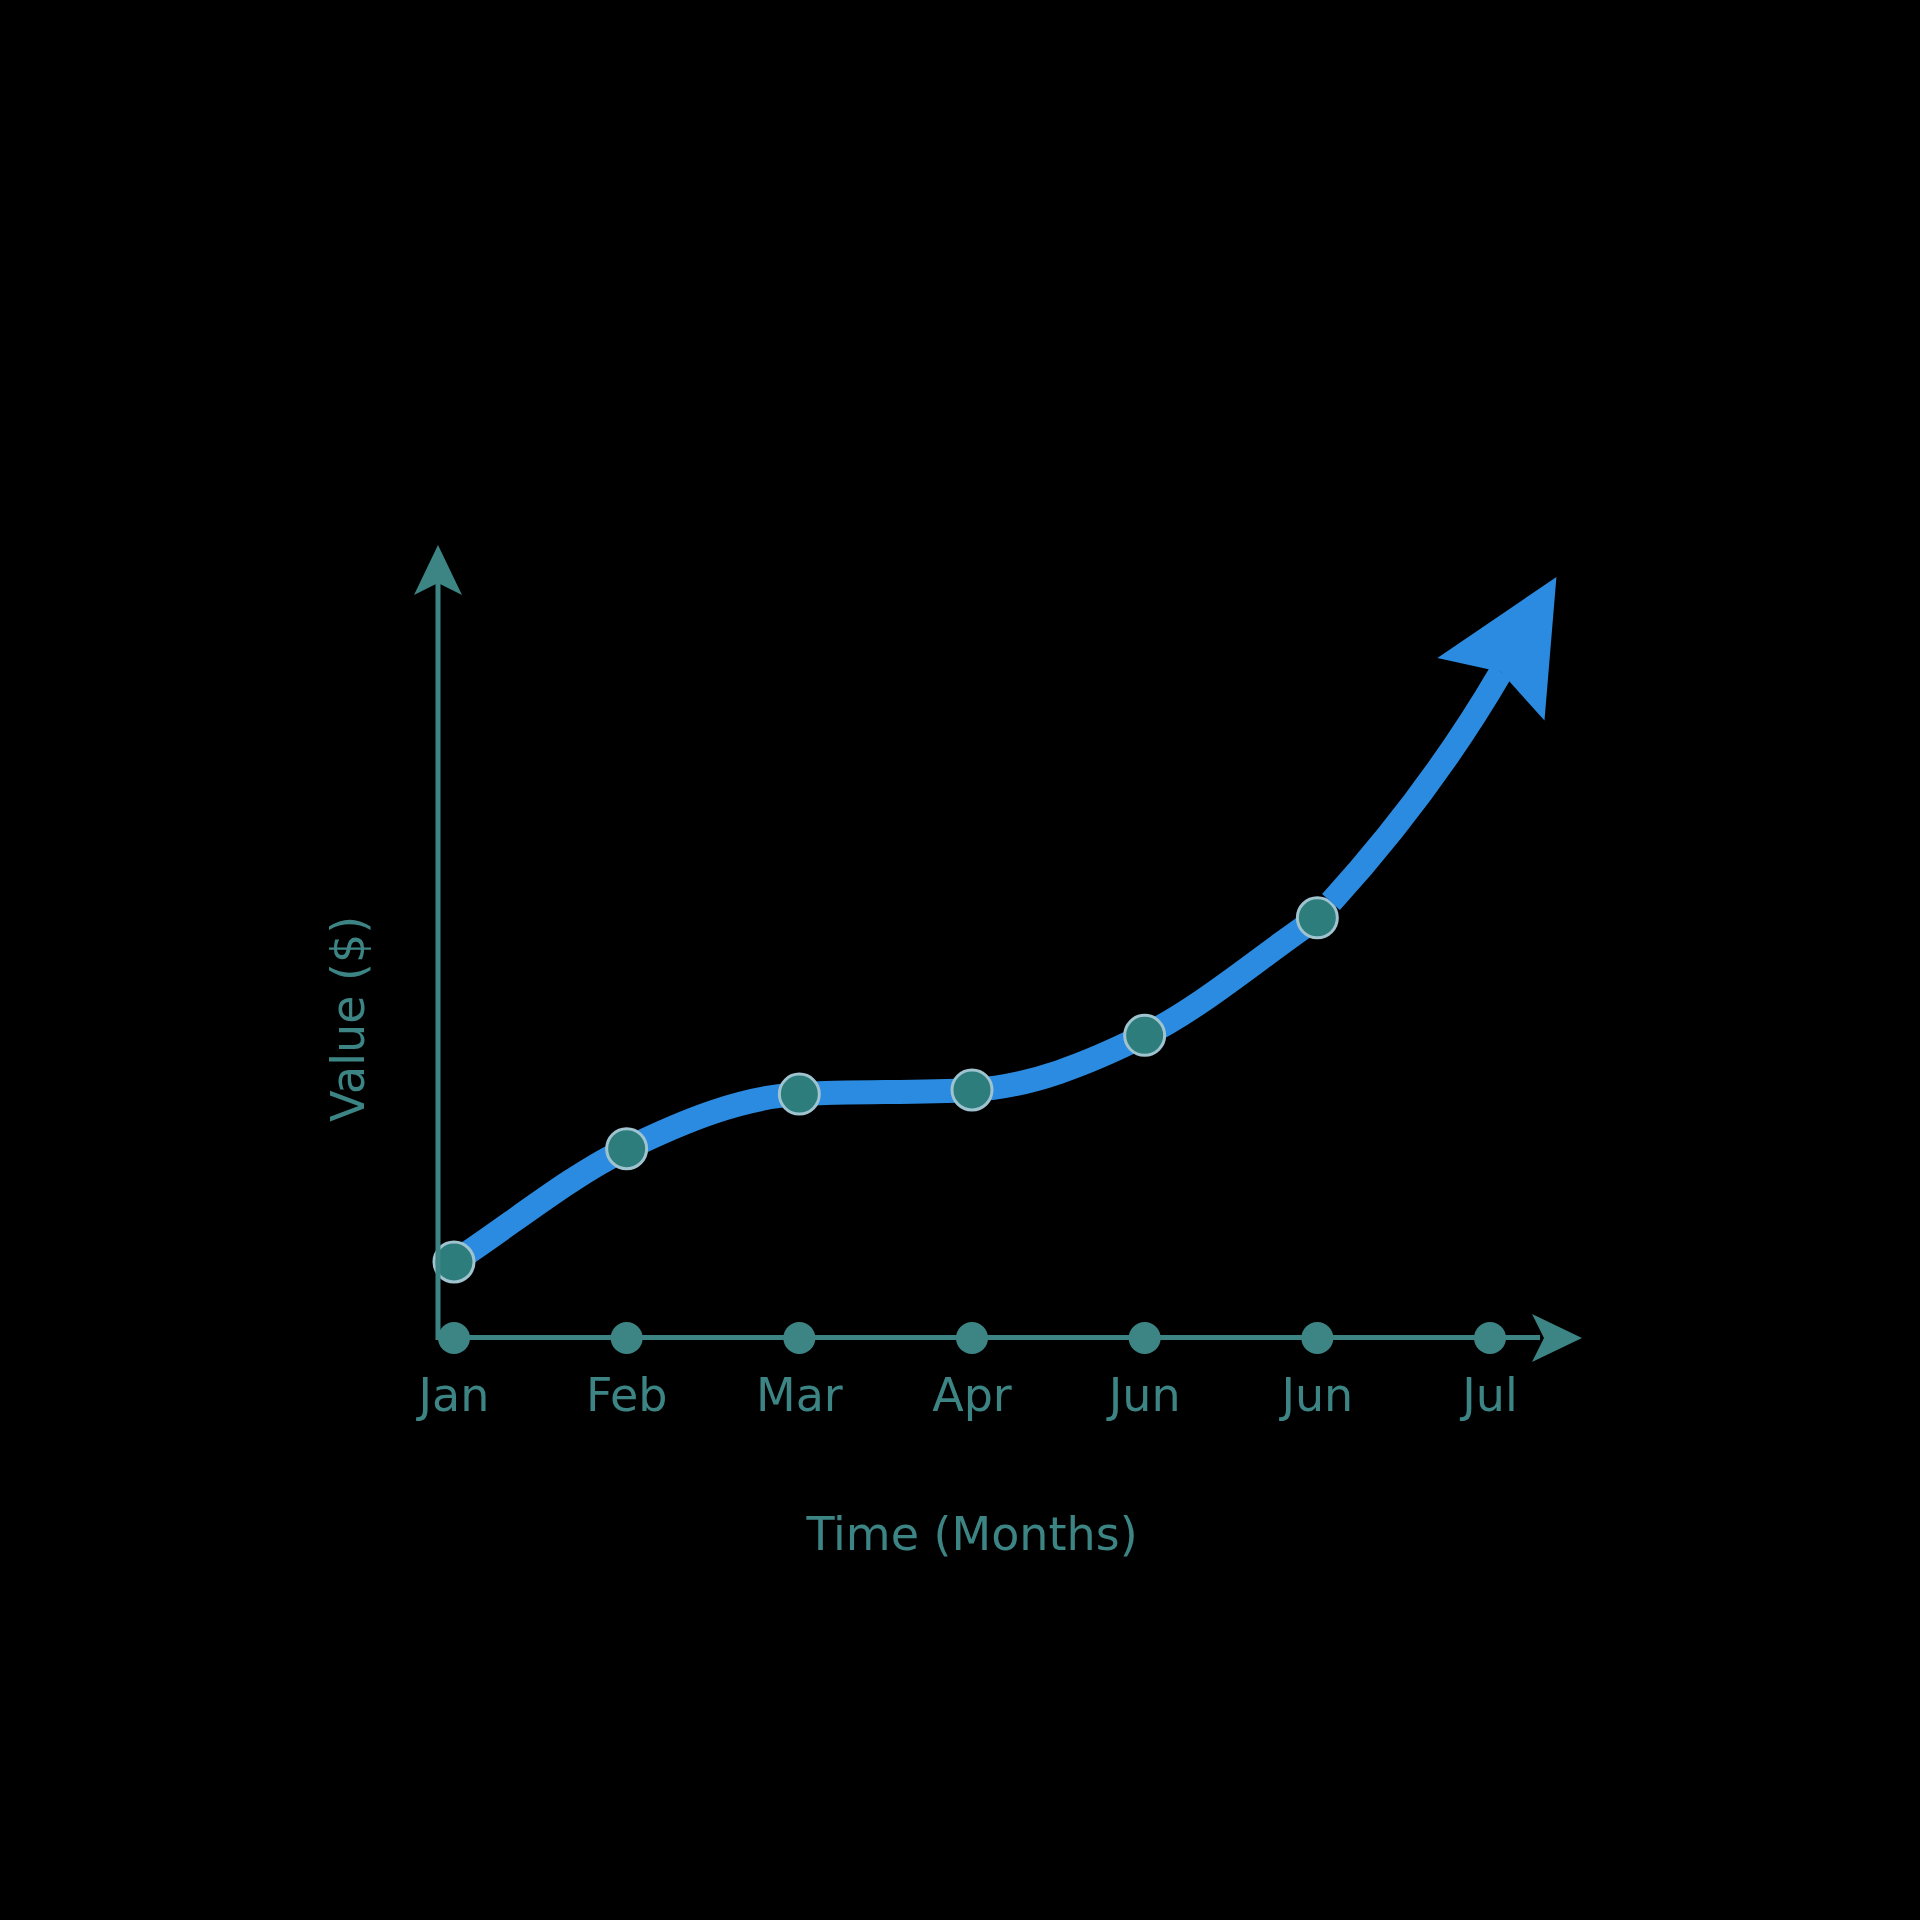 The image size is (1920, 1920). I want to click on x-tick-label: Jan, so click(452, 1395).